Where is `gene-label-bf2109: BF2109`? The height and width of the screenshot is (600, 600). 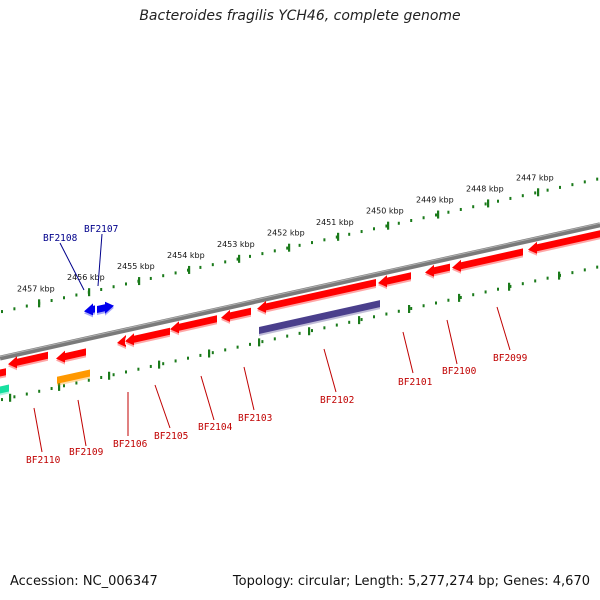 gene-label-bf2109: BF2109 is located at coordinates (86, 452).